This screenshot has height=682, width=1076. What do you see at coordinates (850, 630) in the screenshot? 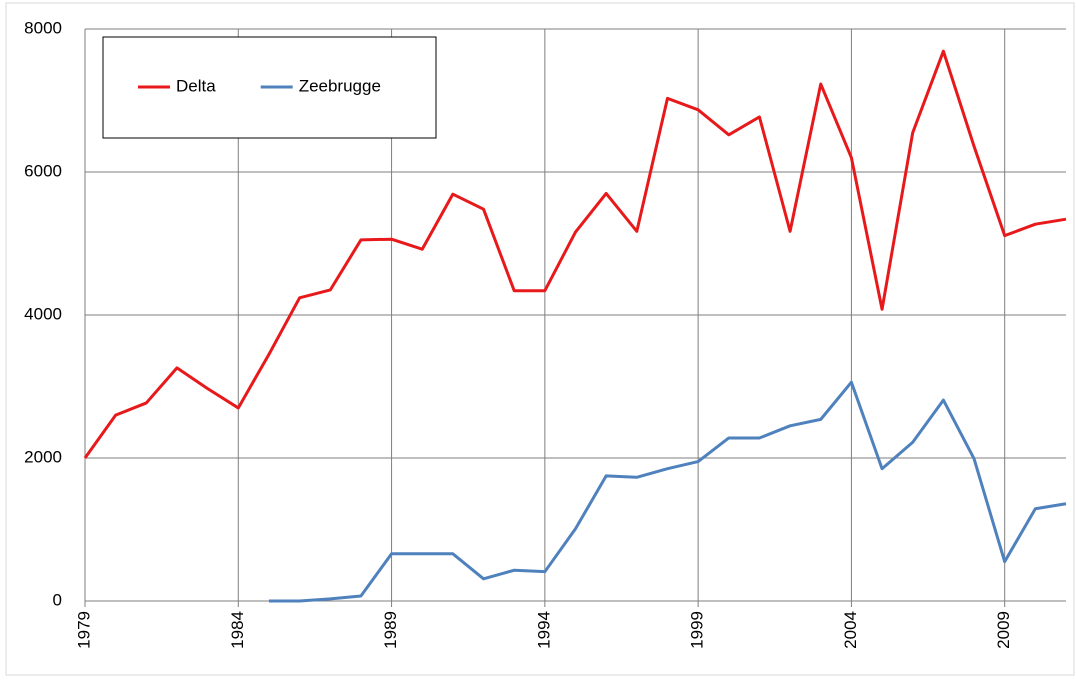
I see `x-tick-label: 2004` at bounding box center [850, 630].